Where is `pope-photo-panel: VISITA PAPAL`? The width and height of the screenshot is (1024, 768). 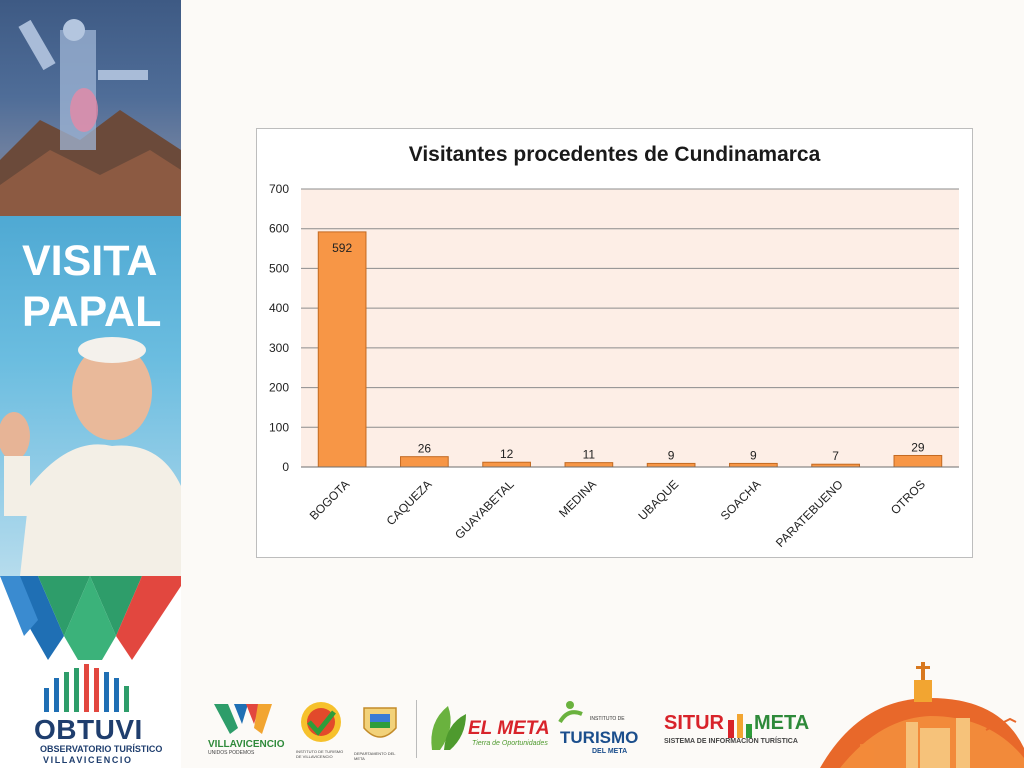 pope-photo-panel: VISITA PAPAL is located at coordinates (90, 396).